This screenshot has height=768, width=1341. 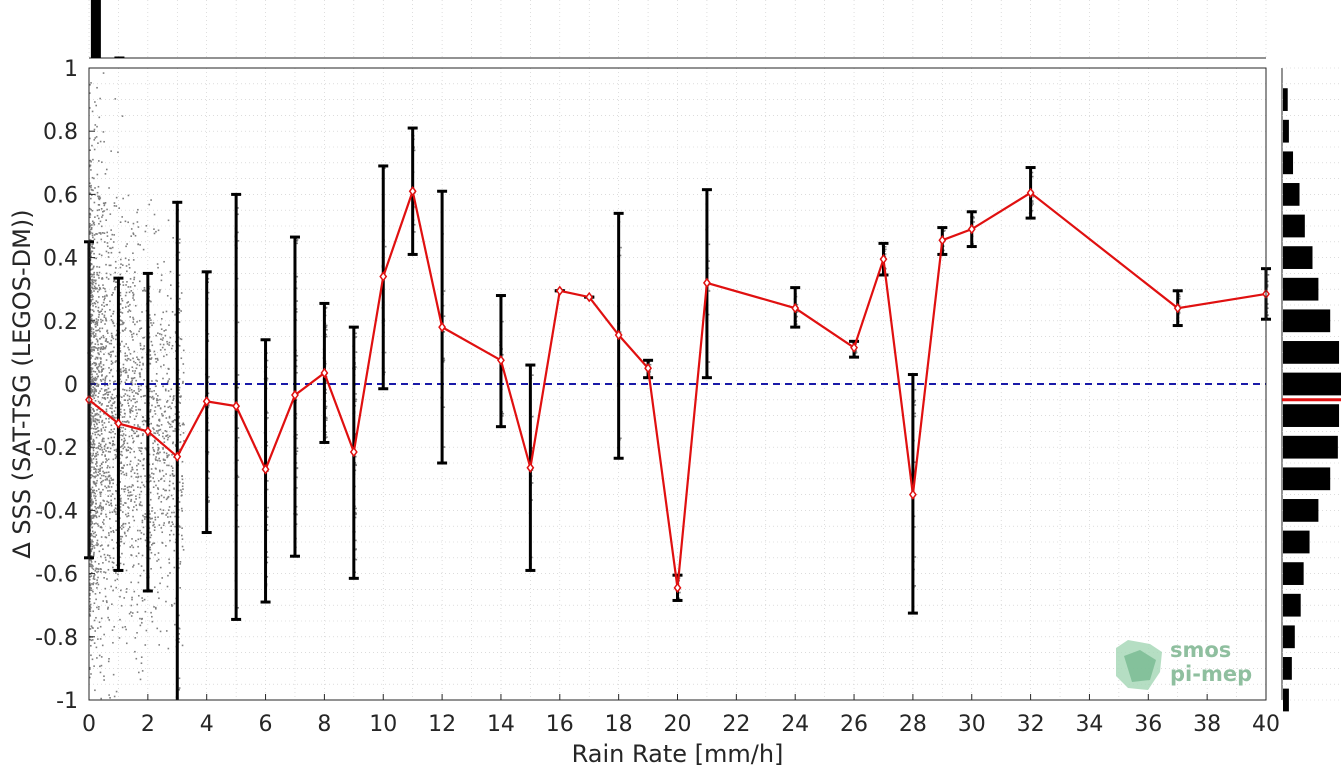 What do you see at coordinates (56, 638) in the screenshot?
I see `y-tick-label: -0.8` at bounding box center [56, 638].